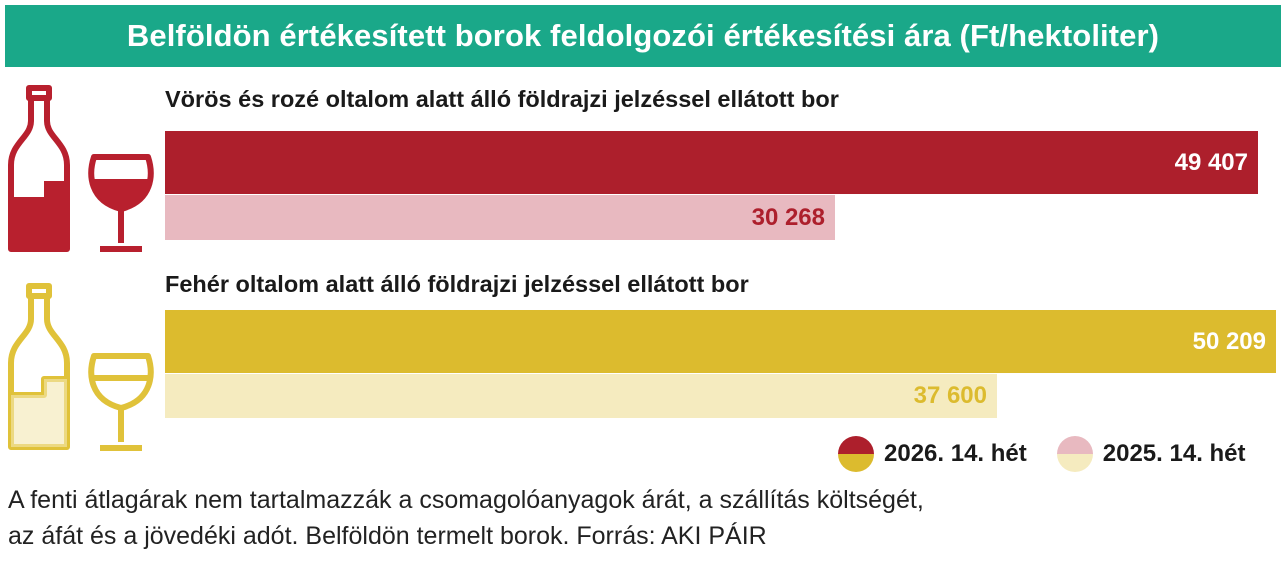 Image resolution: width=1286 pixels, height=564 pixels. What do you see at coordinates (121, 203) in the screenshot?
I see `red-wine-glass-icon` at bounding box center [121, 203].